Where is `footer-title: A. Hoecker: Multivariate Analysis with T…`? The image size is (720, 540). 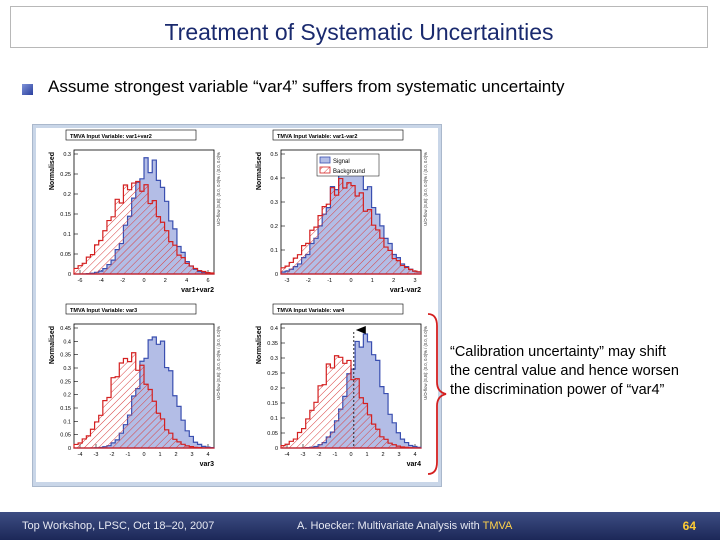
footer-title: A. Hoecker: Multivariate Analysis with T… is located at coordinates (404, 526).